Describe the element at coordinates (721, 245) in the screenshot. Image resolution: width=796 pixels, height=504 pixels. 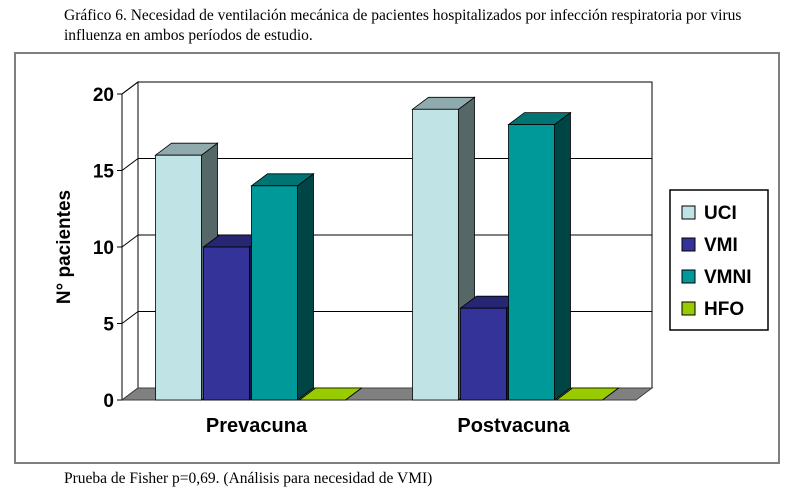
I see `legend-label: VMI` at that location.